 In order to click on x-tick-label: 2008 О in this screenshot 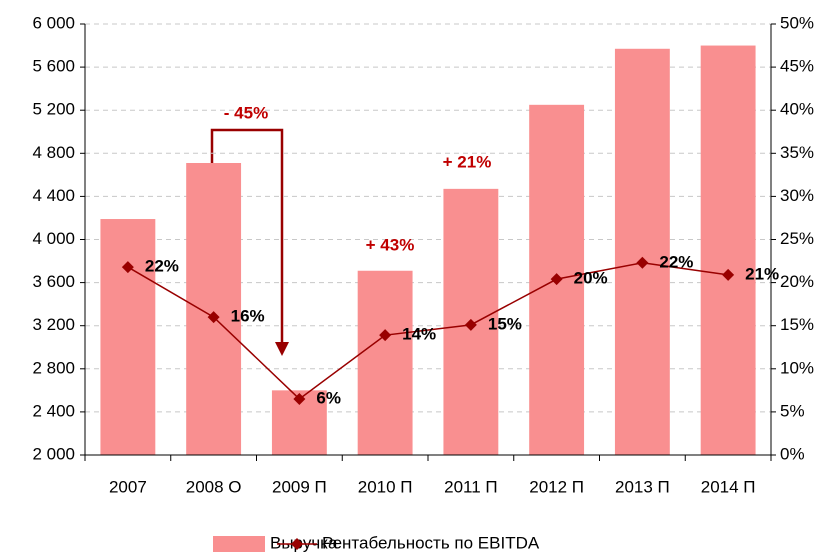, I will do `click(214, 486)`.